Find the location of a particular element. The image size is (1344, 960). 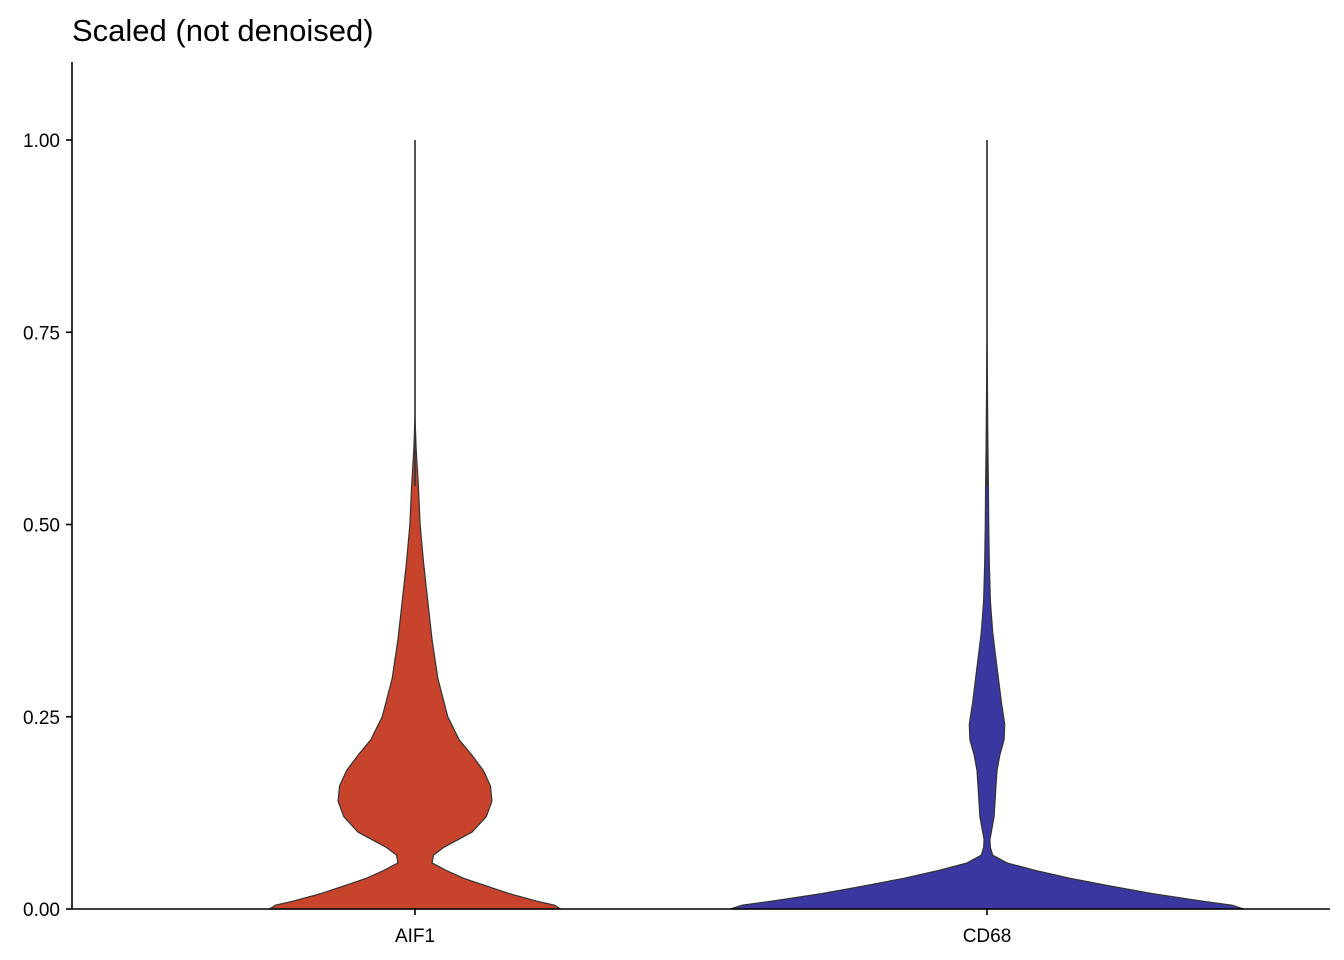

chart-title: Scaled (not denoised) is located at coordinates (223, 30).